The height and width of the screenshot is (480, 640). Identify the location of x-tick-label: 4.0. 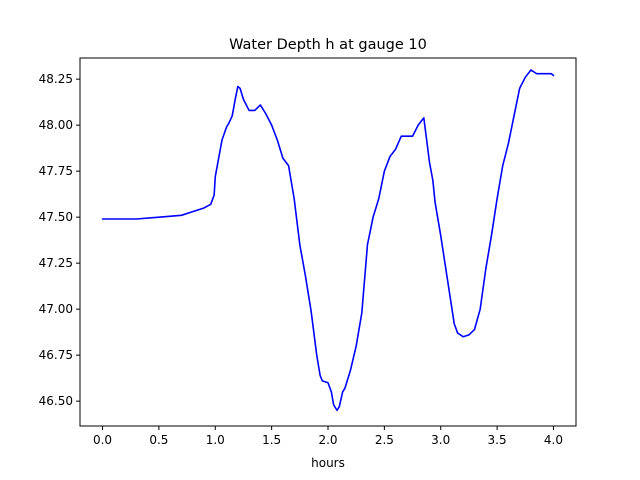
(553, 440).